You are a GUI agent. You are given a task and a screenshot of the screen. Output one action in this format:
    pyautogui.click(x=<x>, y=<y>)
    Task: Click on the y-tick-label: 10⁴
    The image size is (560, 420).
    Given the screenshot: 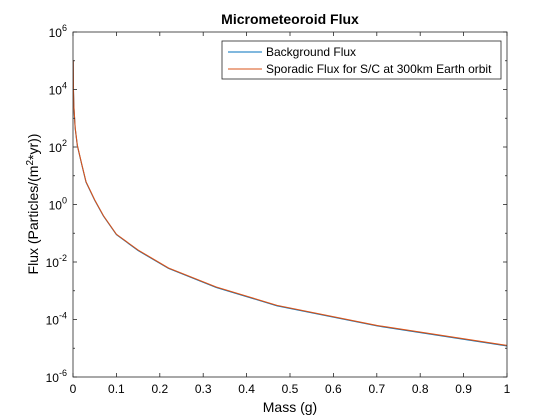 What is the action you would take?
    pyautogui.click(x=58, y=89)
    